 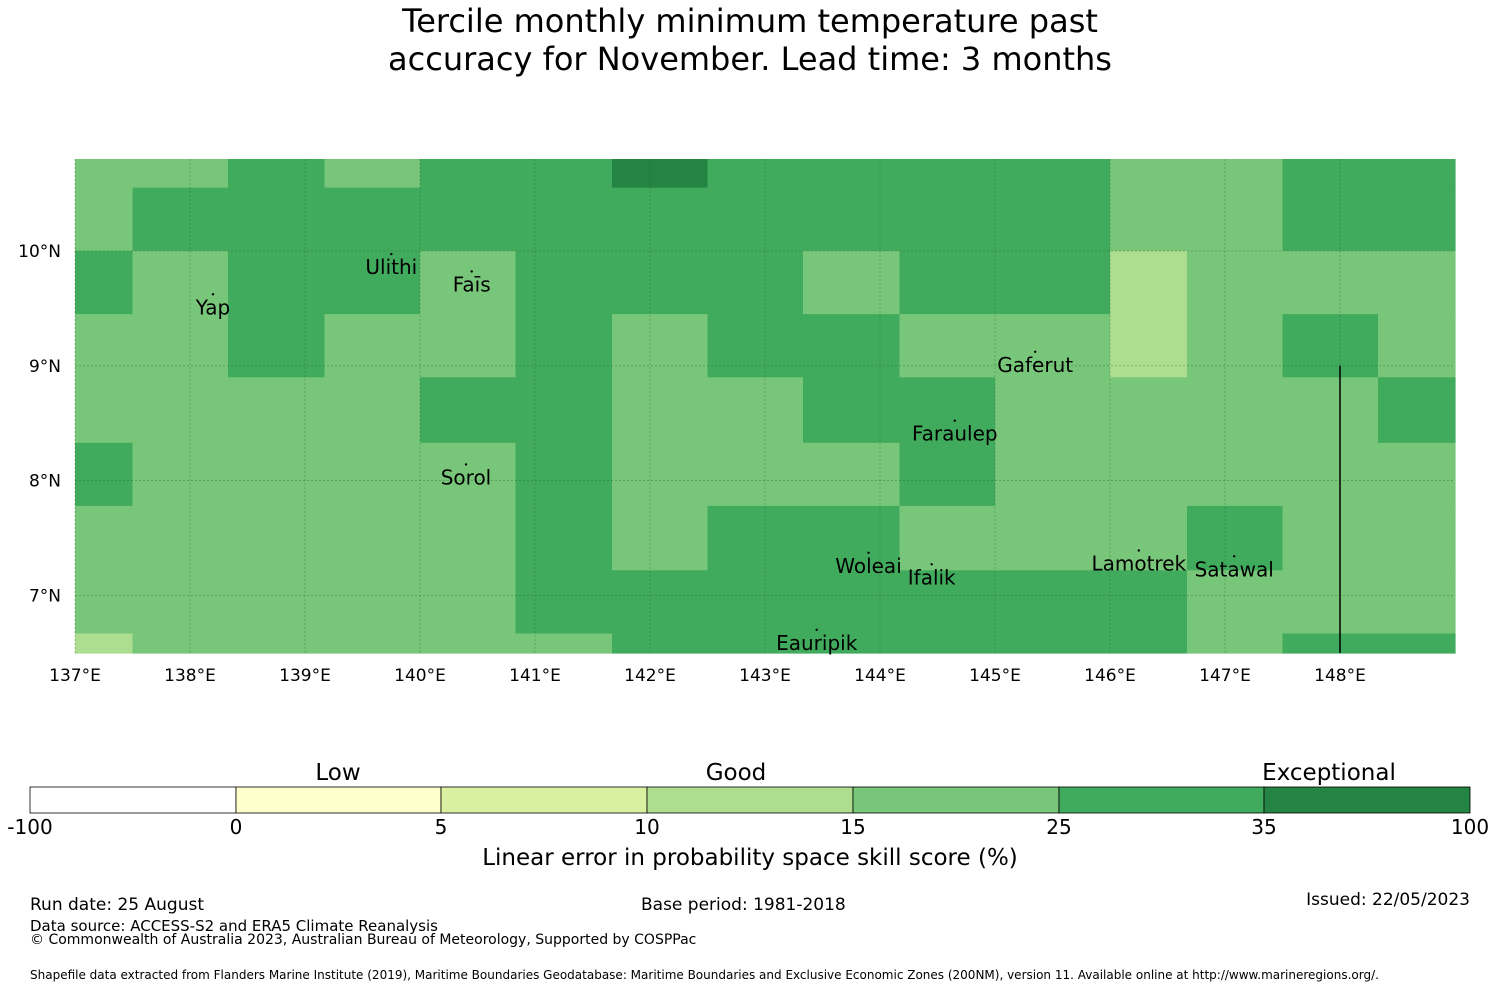 What do you see at coordinates (650, 676) in the screenshot?
I see `lon-tick-label: 142°E` at bounding box center [650, 676].